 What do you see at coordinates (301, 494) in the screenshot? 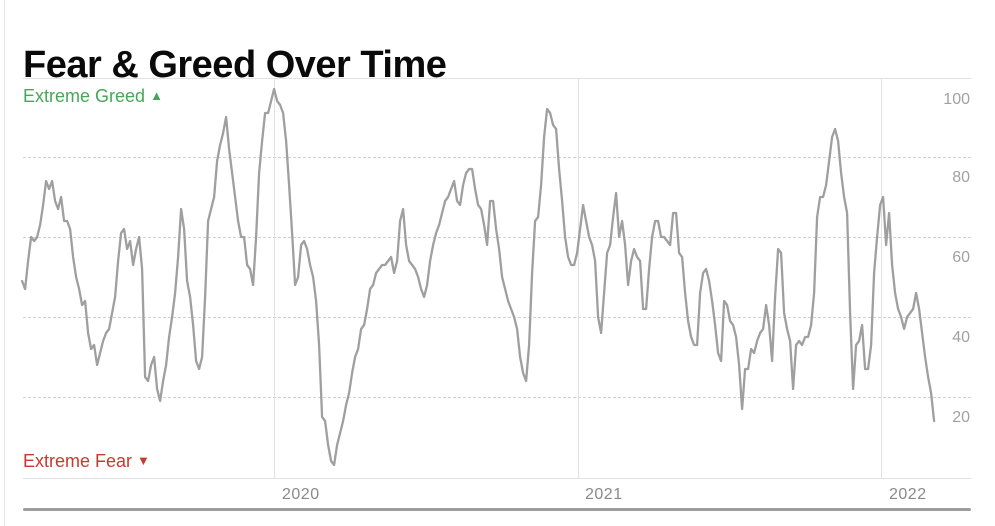
I see `x-tick-2020: 2020` at bounding box center [301, 494].